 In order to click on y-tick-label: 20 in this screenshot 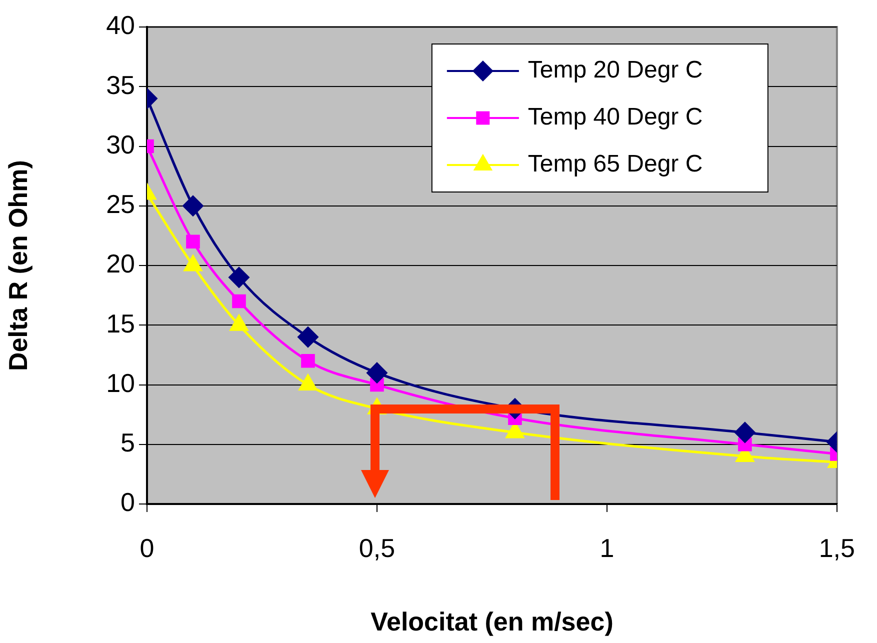, I will do `click(120, 263)`.